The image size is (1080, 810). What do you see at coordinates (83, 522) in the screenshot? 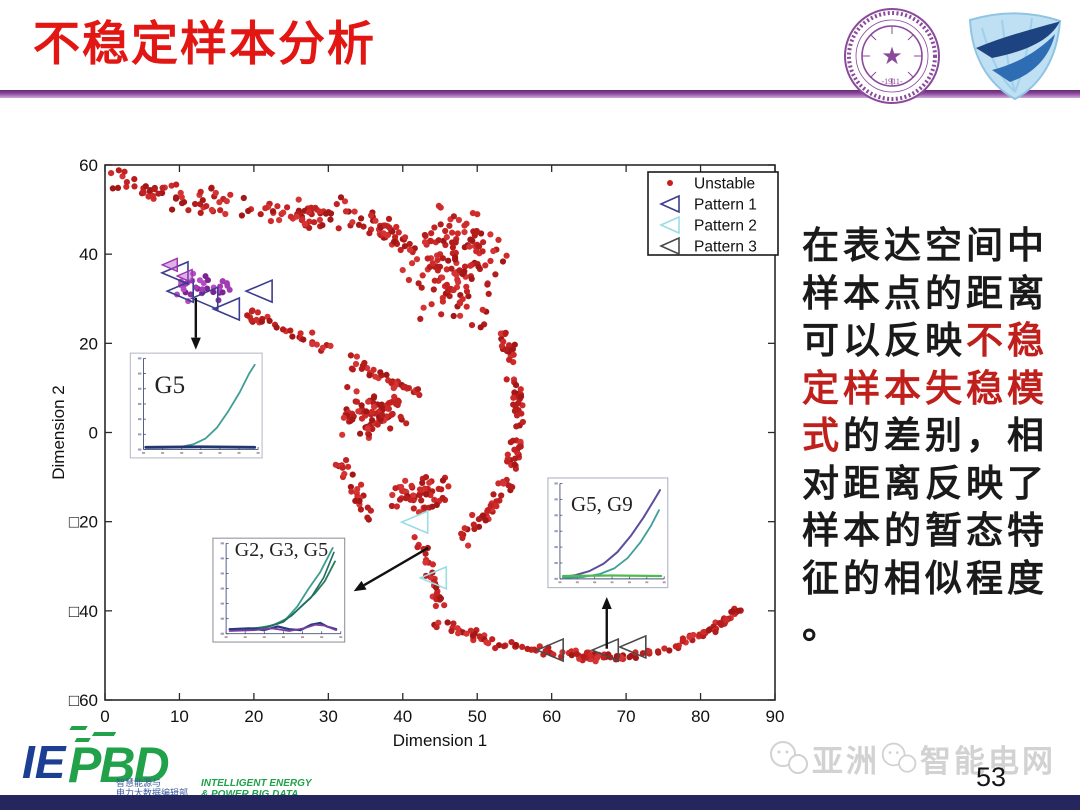
I see `y-tick-label: □20` at bounding box center [83, 522].